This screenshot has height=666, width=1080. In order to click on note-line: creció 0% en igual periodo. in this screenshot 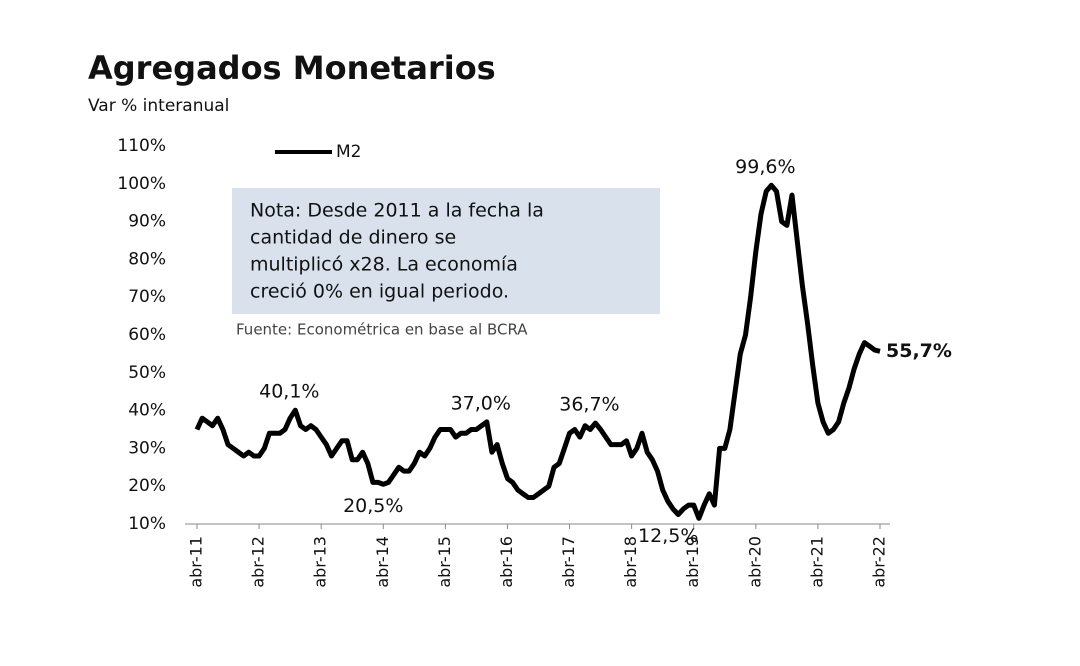, I will do `click(379, 292)`.